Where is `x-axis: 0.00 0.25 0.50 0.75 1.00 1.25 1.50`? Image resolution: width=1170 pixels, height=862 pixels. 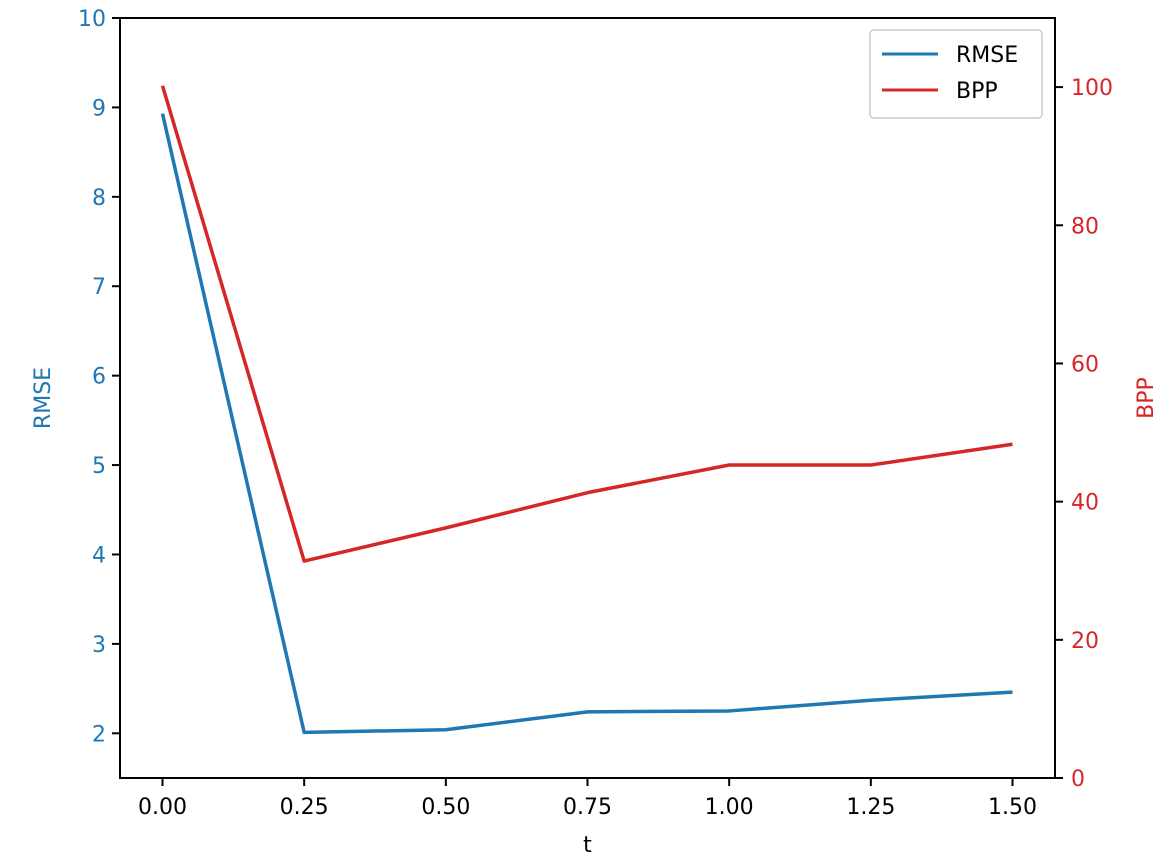
x-axis: 0.00 0.25 0.50 0.75 1.00 1.25 1.50 is located at coordinates (587, 799).